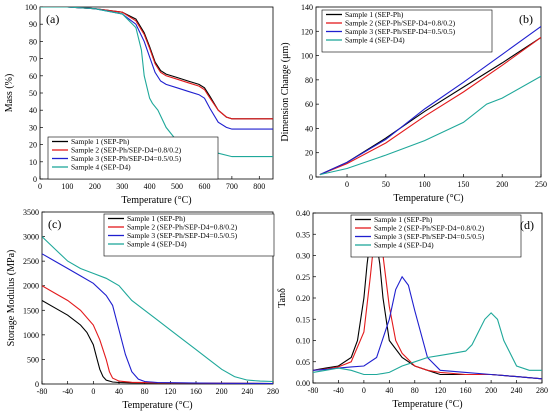 Image resolution: width=550 pixels, height=416 pixels. Describe the element at coordinates (54, 224) in the screenshot. I see `panel-label: (c)` at that location.